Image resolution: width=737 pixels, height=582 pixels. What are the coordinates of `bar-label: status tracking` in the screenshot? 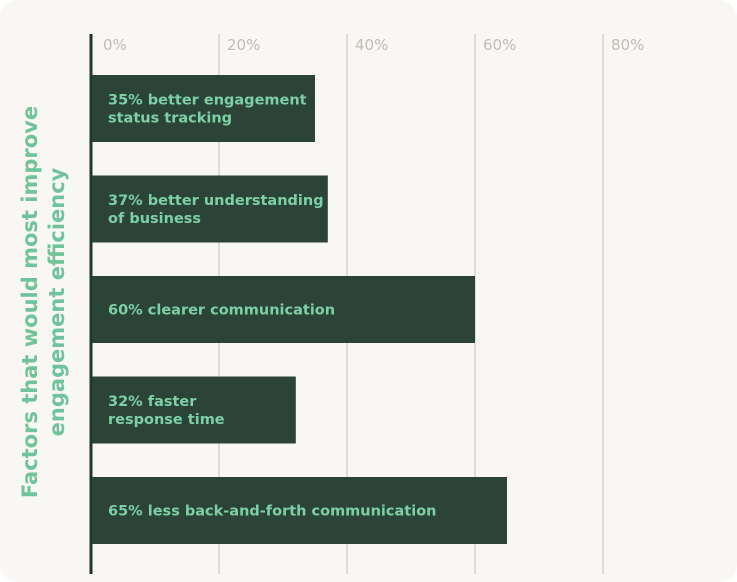 It's located at (170, 119).